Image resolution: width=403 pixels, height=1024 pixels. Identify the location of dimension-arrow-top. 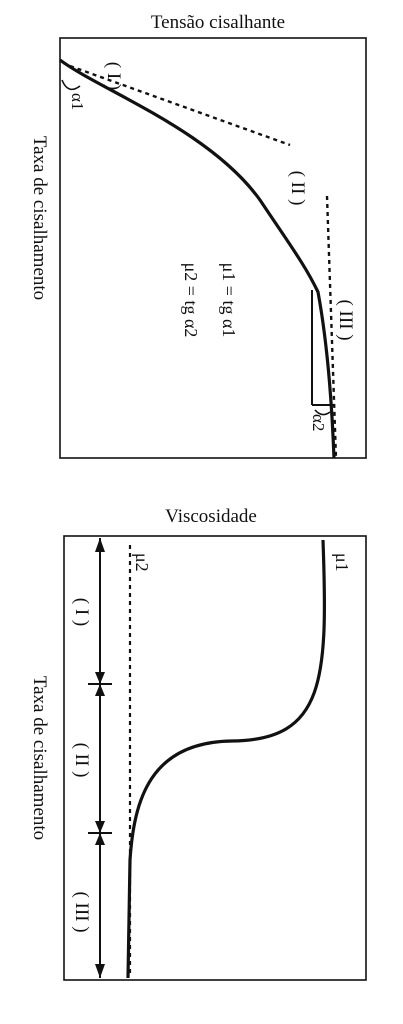
(100, 545).